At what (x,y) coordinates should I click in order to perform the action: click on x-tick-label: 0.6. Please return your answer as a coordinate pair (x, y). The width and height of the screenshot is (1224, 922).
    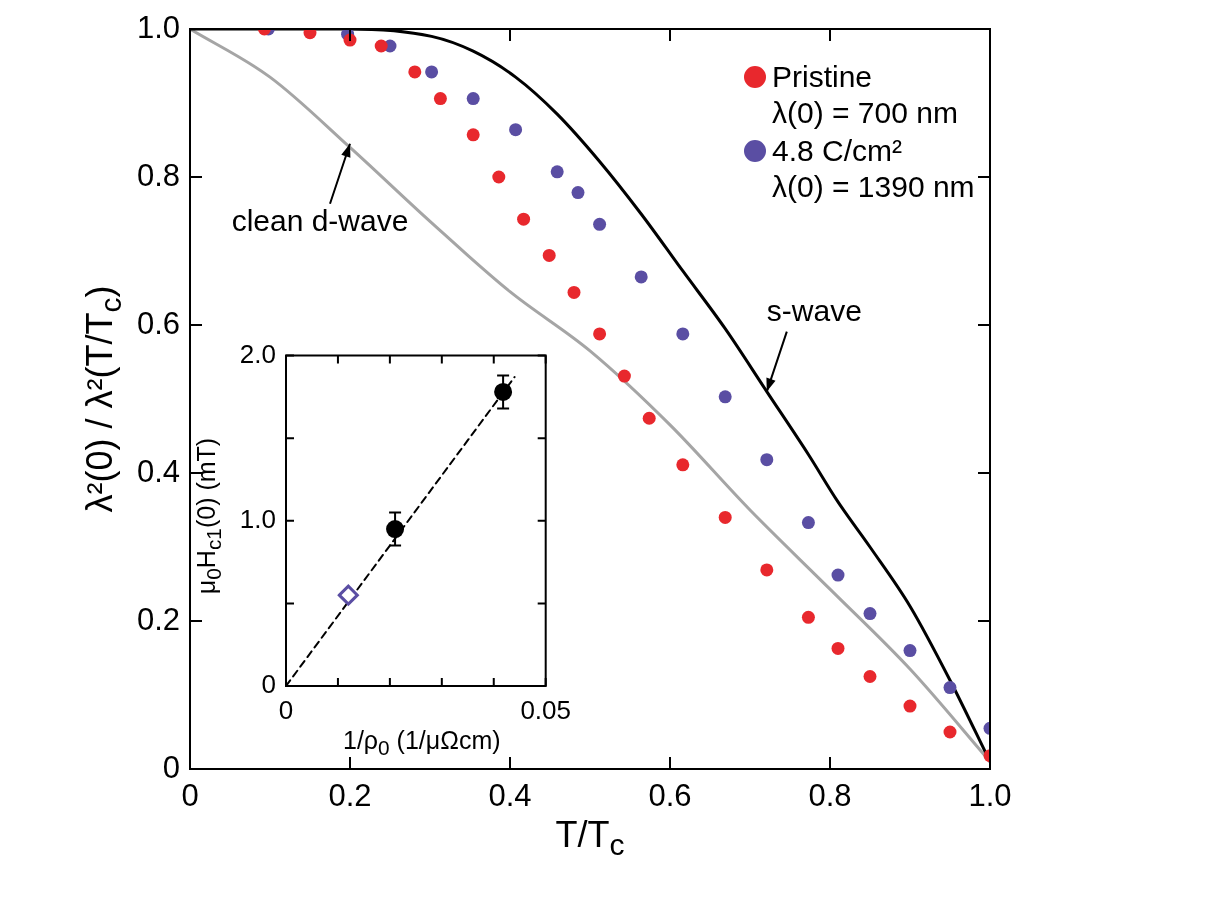
    Looking at the image, I should click on (670, 796).